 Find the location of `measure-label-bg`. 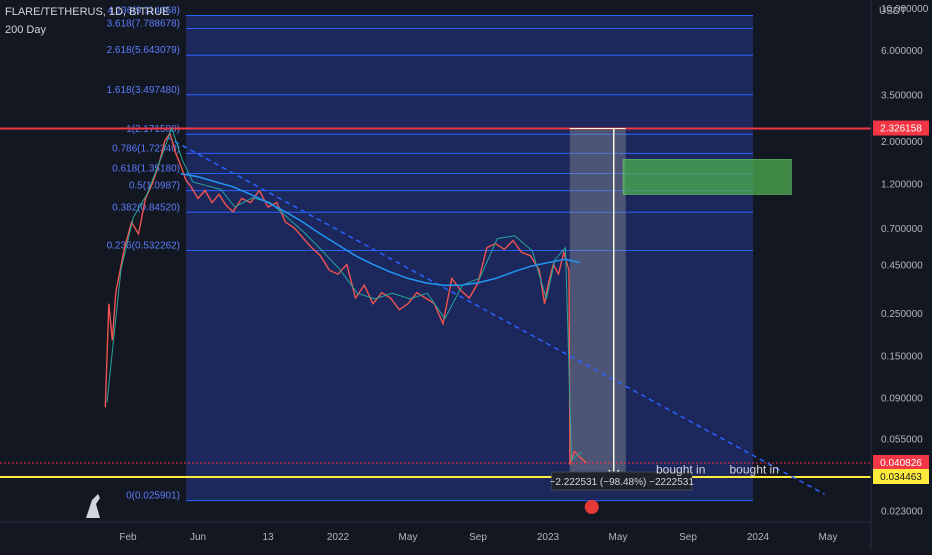

measure-label-bg is located at coordinates (622, 481).